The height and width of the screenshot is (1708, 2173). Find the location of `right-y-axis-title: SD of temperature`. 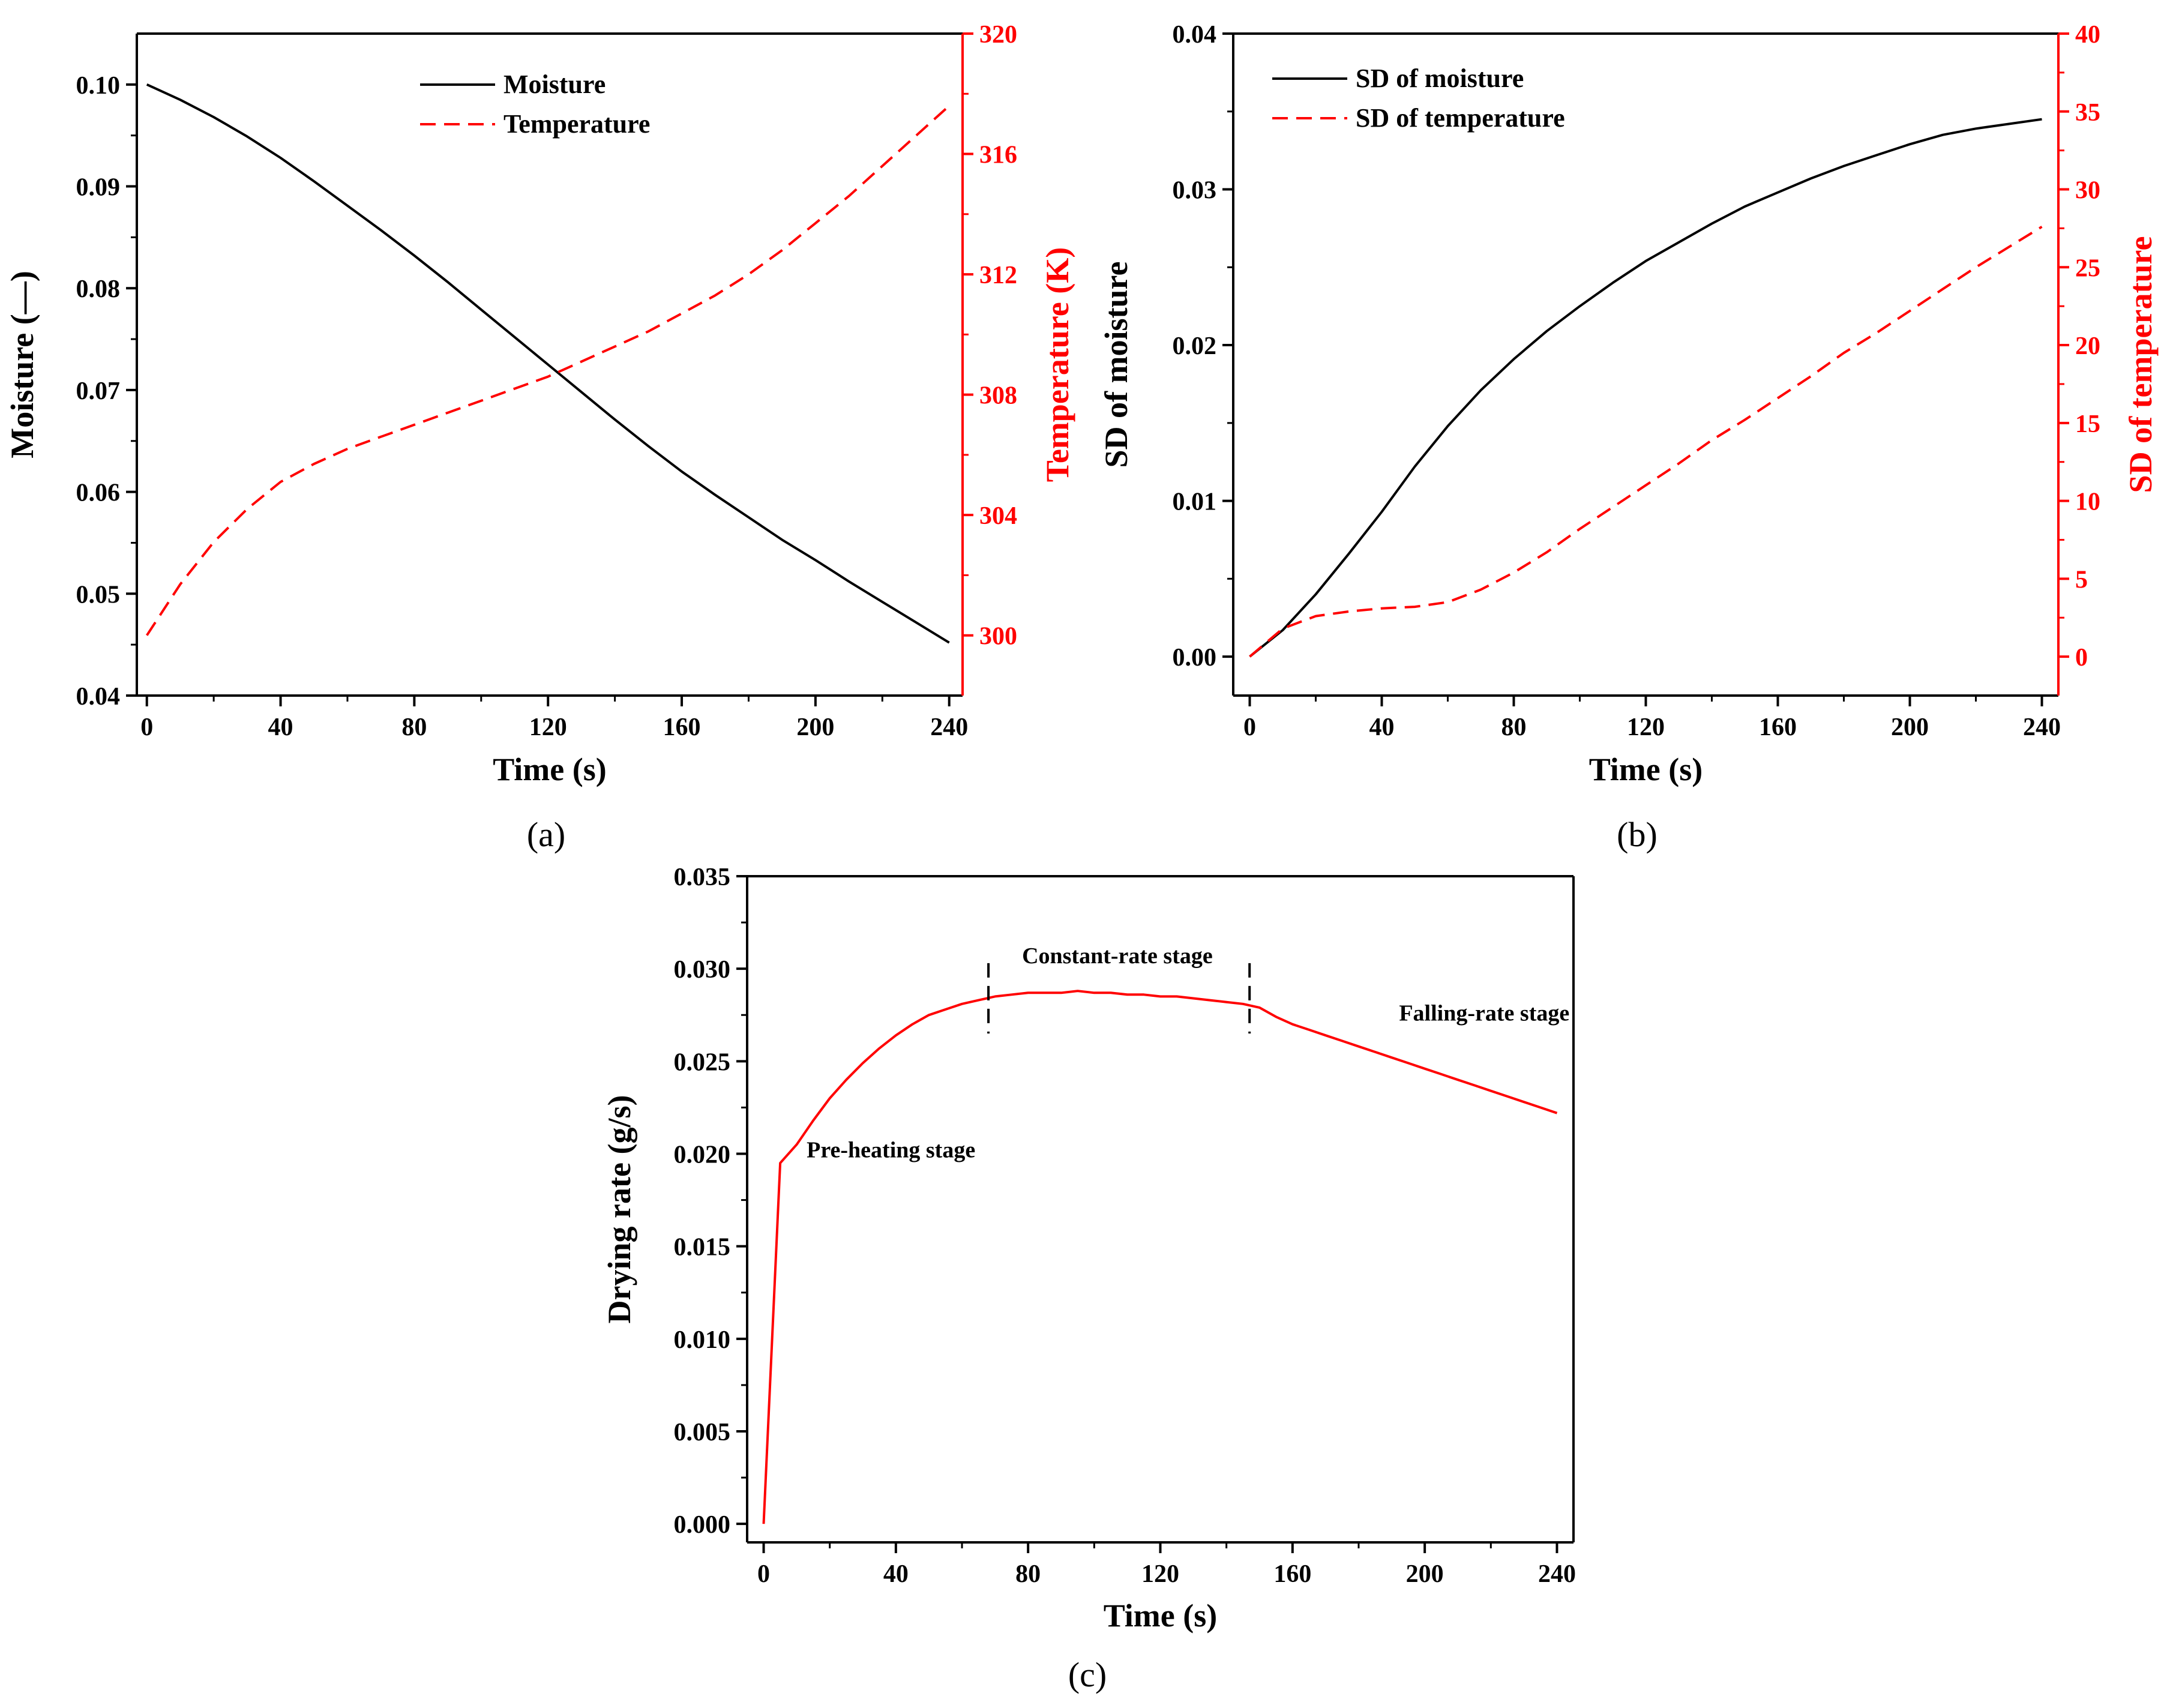

right-y-axis-title: SD of temperature is located at coordinates (2141, 364).